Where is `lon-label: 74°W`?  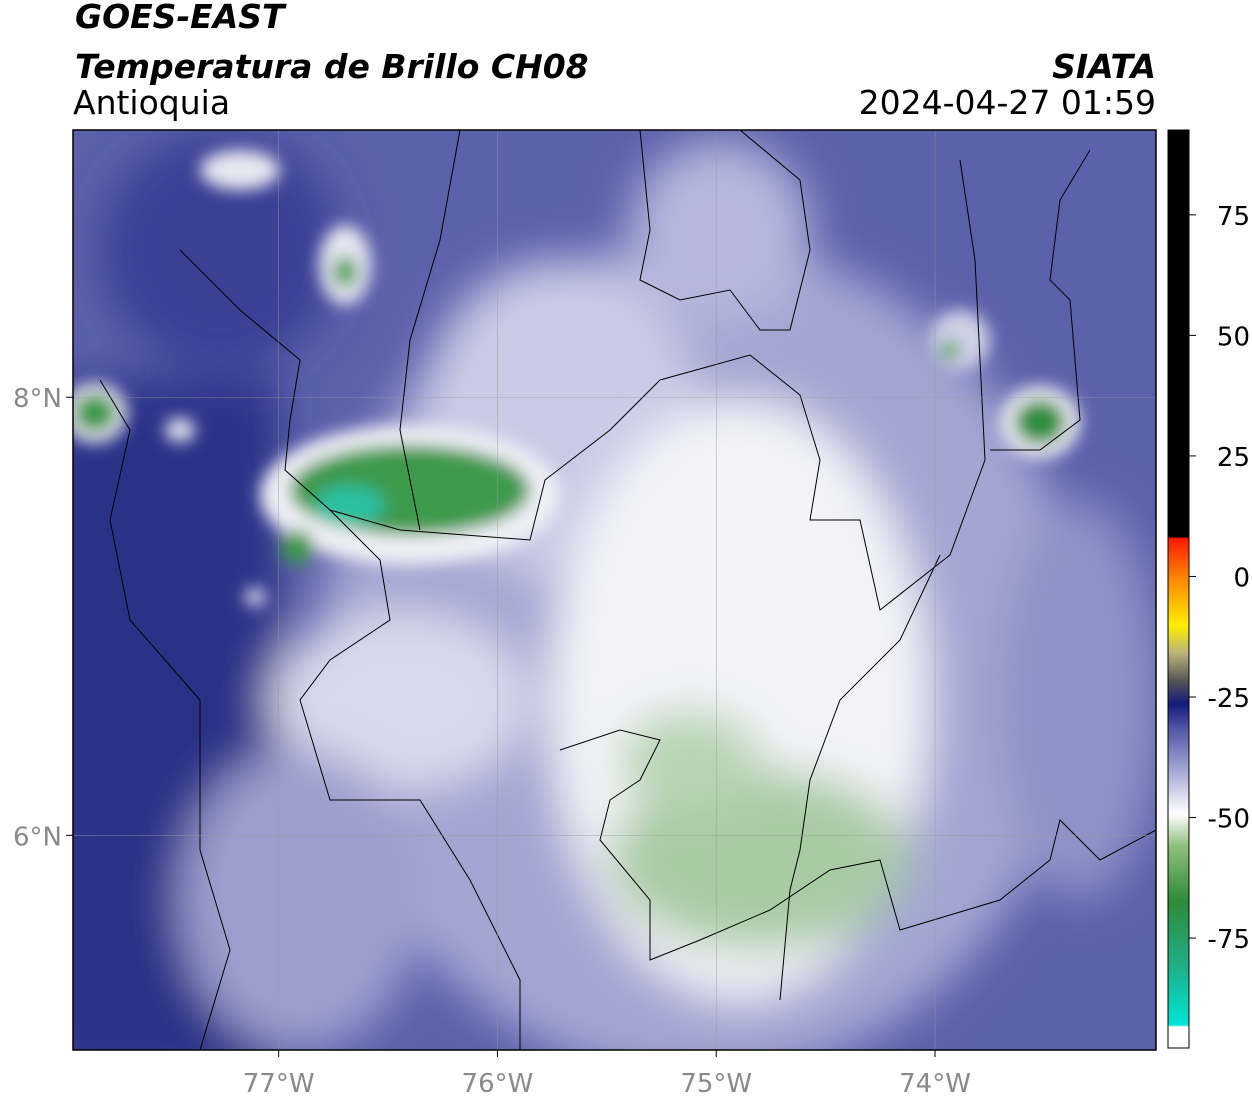 lon-label: 74°W is located at coordinates (935, 1084).